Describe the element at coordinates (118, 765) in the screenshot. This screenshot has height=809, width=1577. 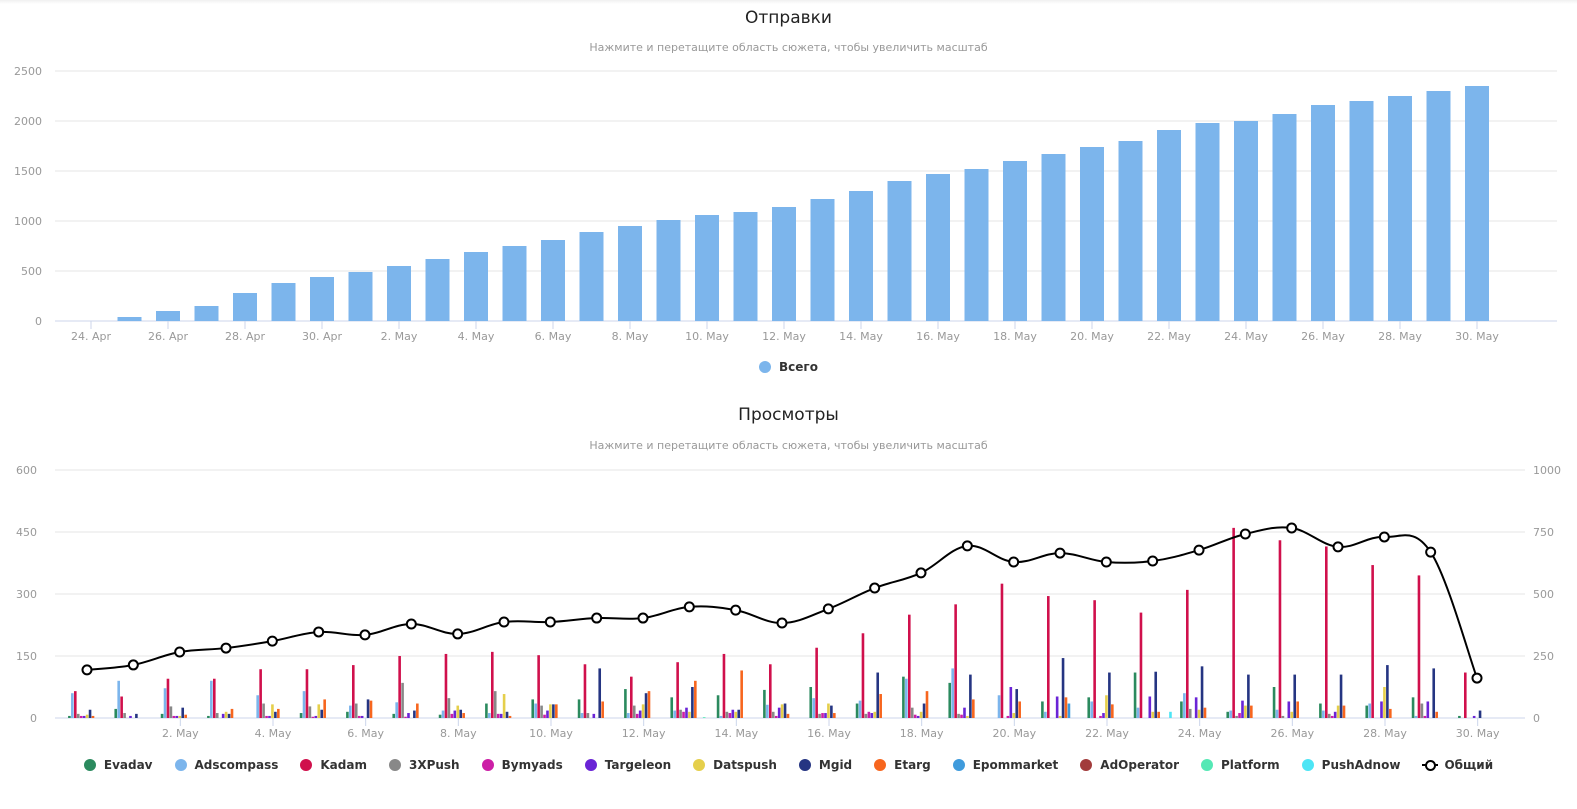
I see `legend-item-evadav: Evadav` at that location.